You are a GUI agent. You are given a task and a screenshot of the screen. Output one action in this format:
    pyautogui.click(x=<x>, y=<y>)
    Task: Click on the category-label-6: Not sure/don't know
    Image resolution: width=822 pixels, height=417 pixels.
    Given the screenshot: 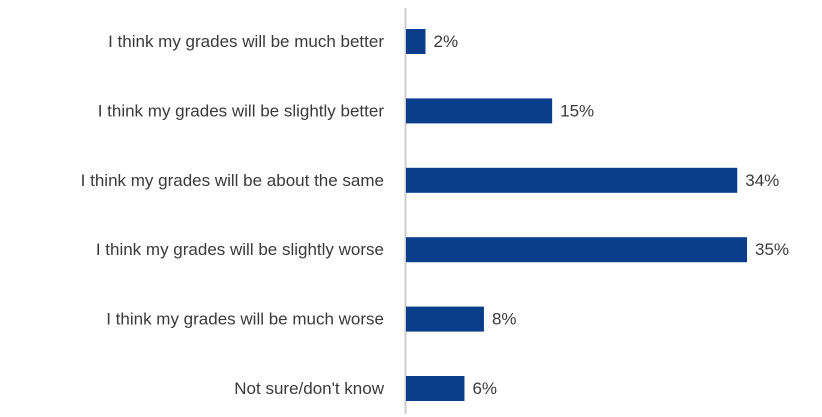 What is the action you would take?
    pyautogui.click(x=309, y=388)
    